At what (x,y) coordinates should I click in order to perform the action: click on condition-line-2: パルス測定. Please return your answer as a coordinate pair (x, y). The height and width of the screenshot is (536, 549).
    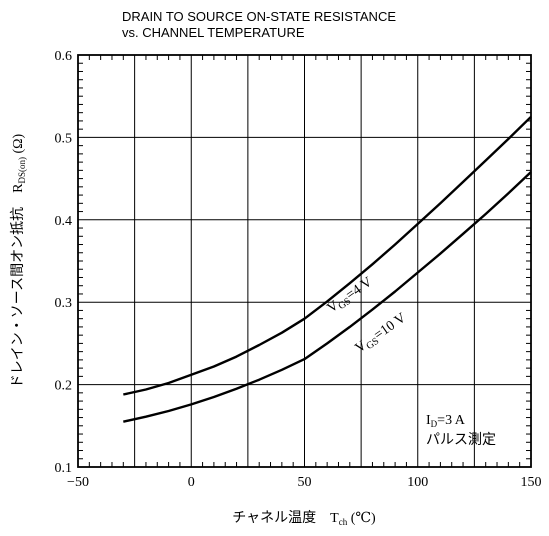
    Looking at the image, I should click on (461, 440).